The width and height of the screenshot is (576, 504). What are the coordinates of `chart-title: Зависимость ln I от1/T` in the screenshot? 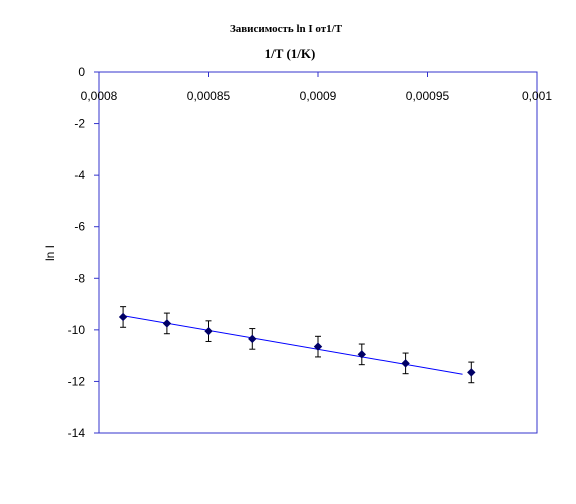 It's located at (286, 29).